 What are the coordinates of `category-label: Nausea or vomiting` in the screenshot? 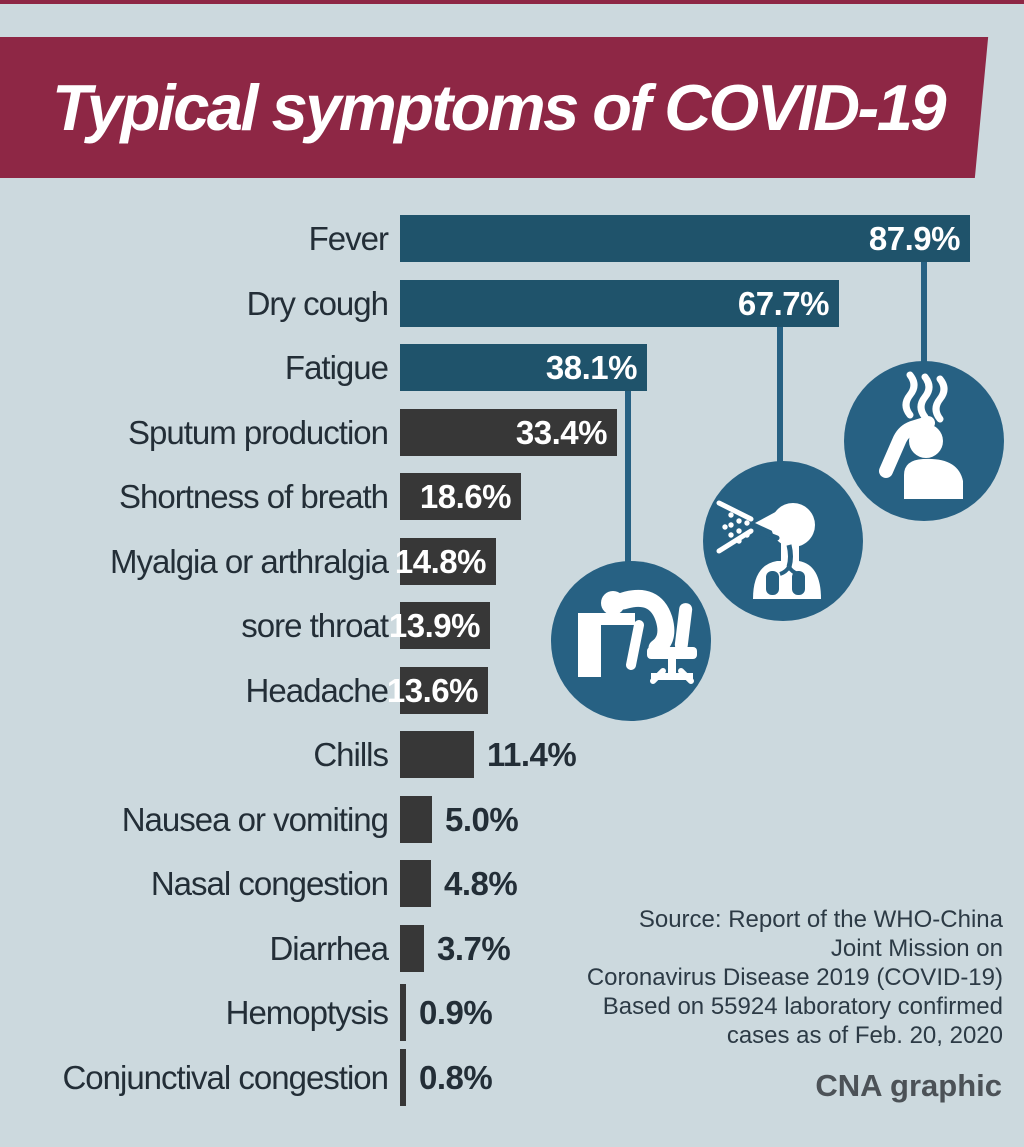 It's located at (255, 819).